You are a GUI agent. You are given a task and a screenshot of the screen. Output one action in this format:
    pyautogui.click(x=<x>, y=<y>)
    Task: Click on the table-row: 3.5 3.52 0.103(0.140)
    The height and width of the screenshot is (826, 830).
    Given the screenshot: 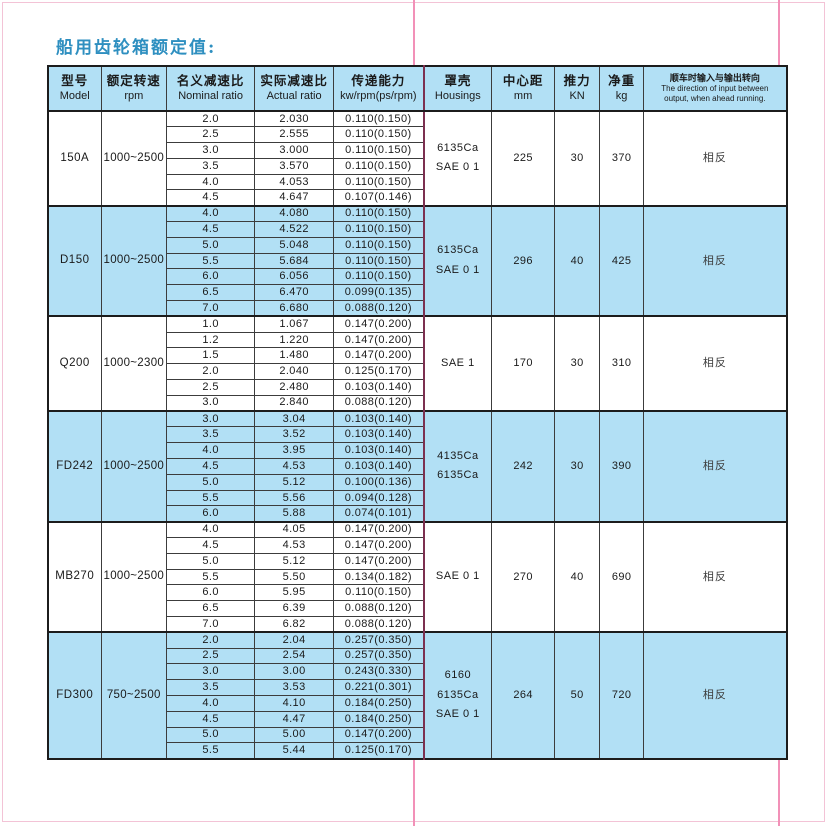 What is the action you would take?
    pyautogui.click(x=417, y=435)
    